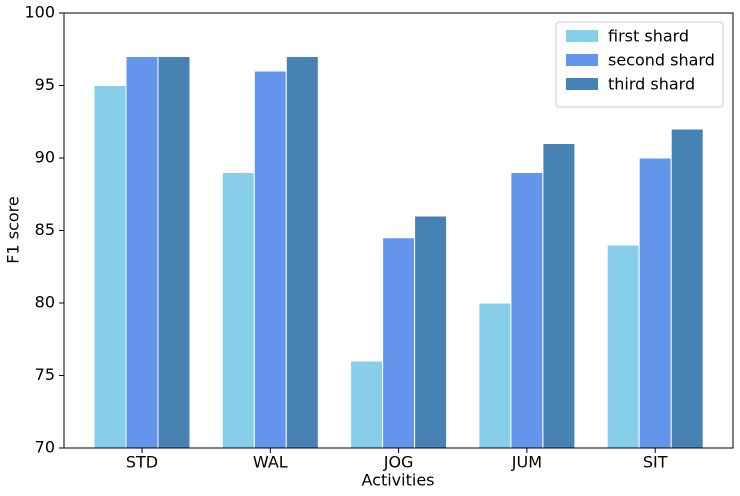 This screenshot has width=740, height=496. Describe the element at coordinates (45, 157) in the screenshot. I see `y-tick-label: 90` at that location.